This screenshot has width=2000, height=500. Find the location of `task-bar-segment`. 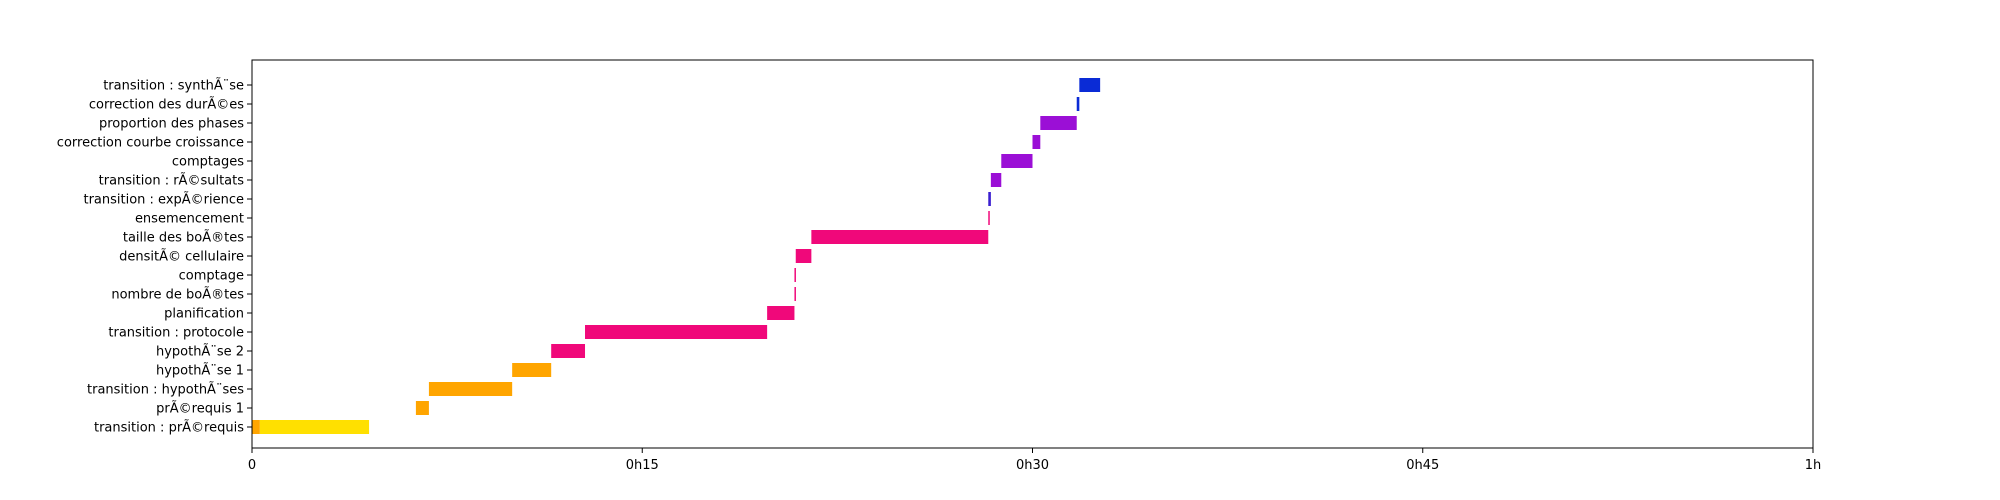

task-bar-segment is located at coordinates (256, 427).